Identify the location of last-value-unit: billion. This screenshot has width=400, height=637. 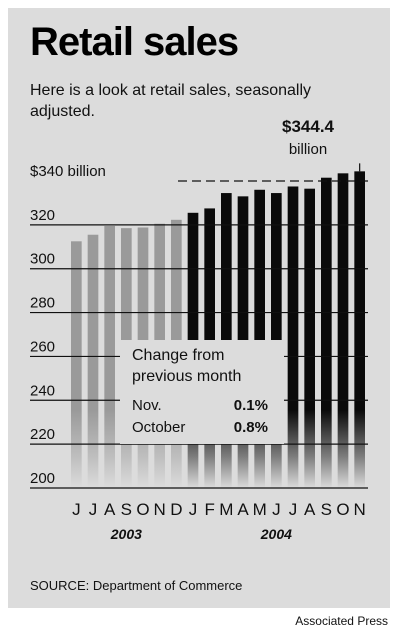
(308, 149).